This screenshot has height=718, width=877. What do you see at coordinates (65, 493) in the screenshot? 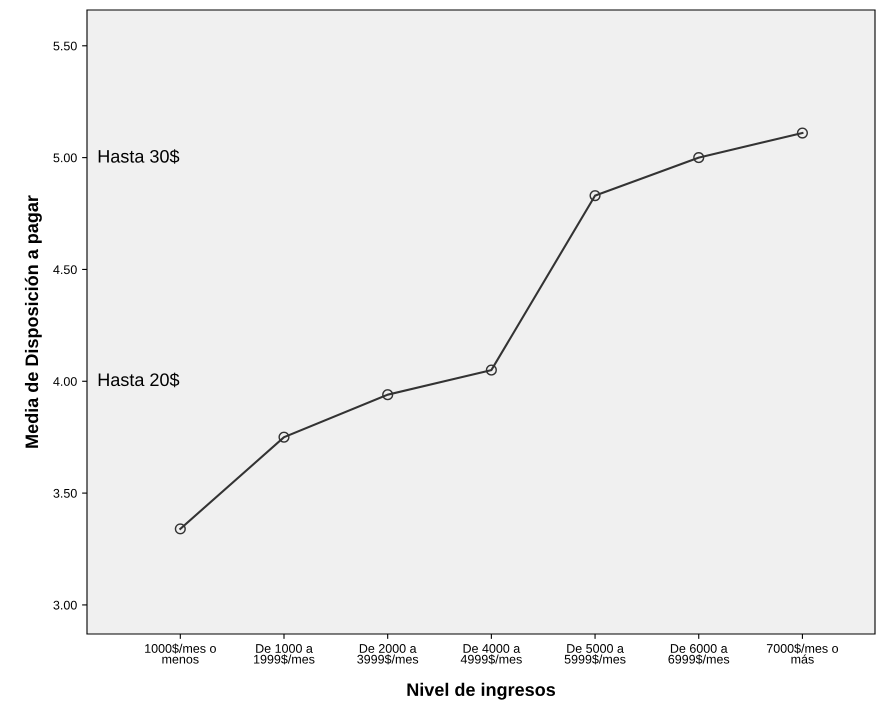
I see `y-tick-label: 3.50` at bounding box center [65, 493].